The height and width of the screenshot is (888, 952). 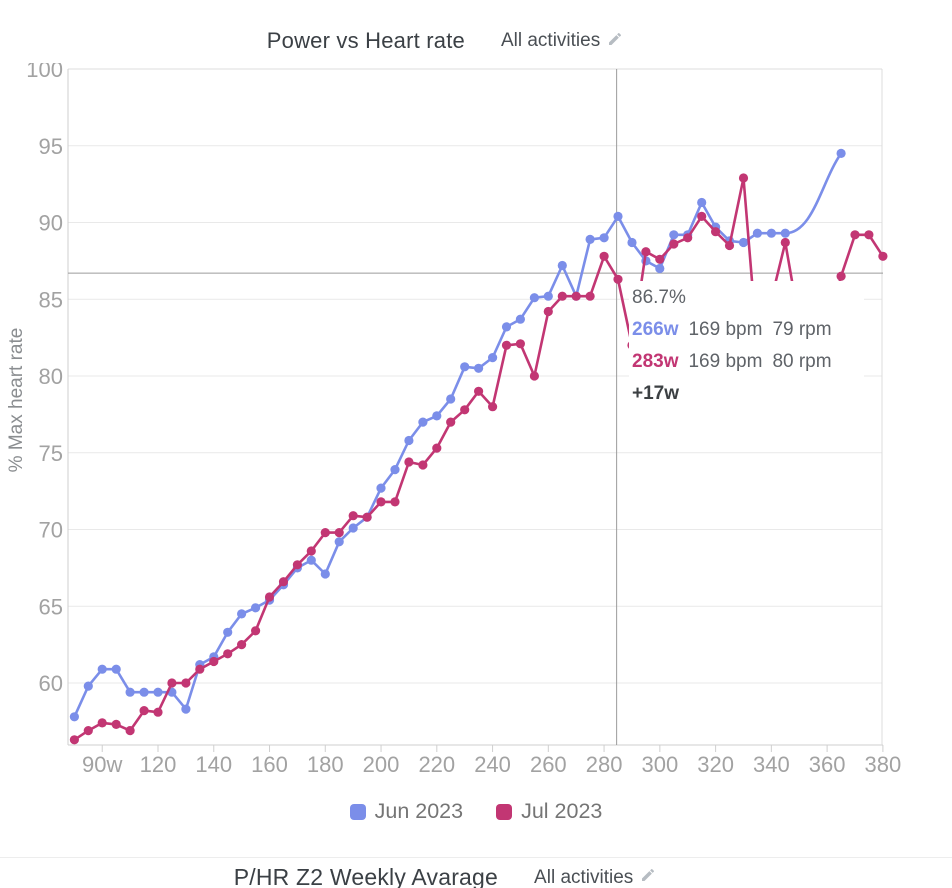 I want to click on x-tick-label: 120, so click(x=158, y=764).